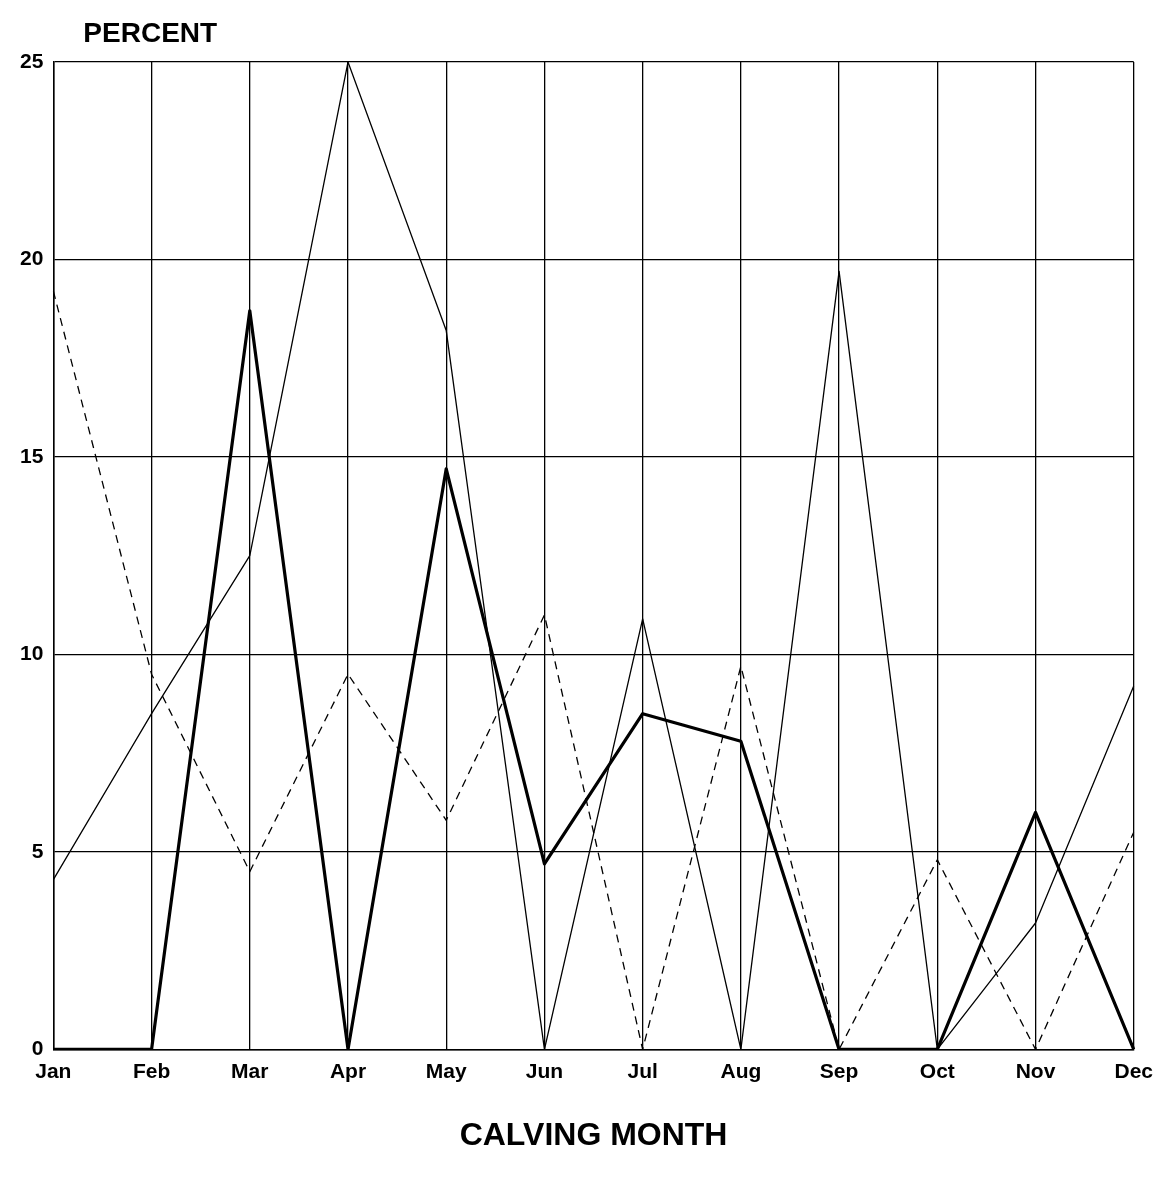  What do you see at coordinates (937, 1070) in the screenshot?
I see `x-tick-label: Oct` at bounding box center [937, 1070].